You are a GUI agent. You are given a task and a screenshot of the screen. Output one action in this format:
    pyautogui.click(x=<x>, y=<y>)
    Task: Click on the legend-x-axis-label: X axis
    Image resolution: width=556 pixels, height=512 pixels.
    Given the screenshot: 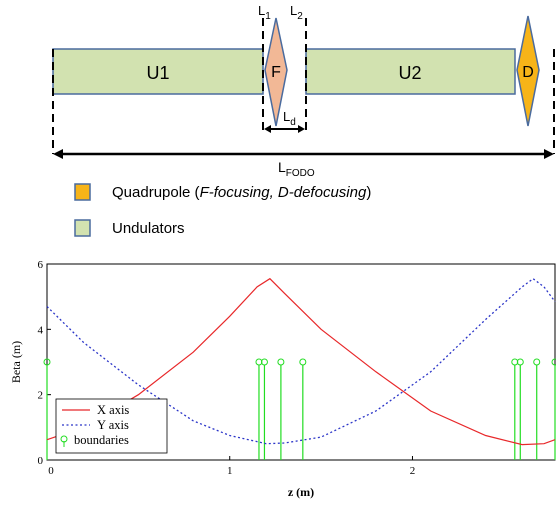 What is the action you would take?
    pyautogui.click(x=113, y=410)
    